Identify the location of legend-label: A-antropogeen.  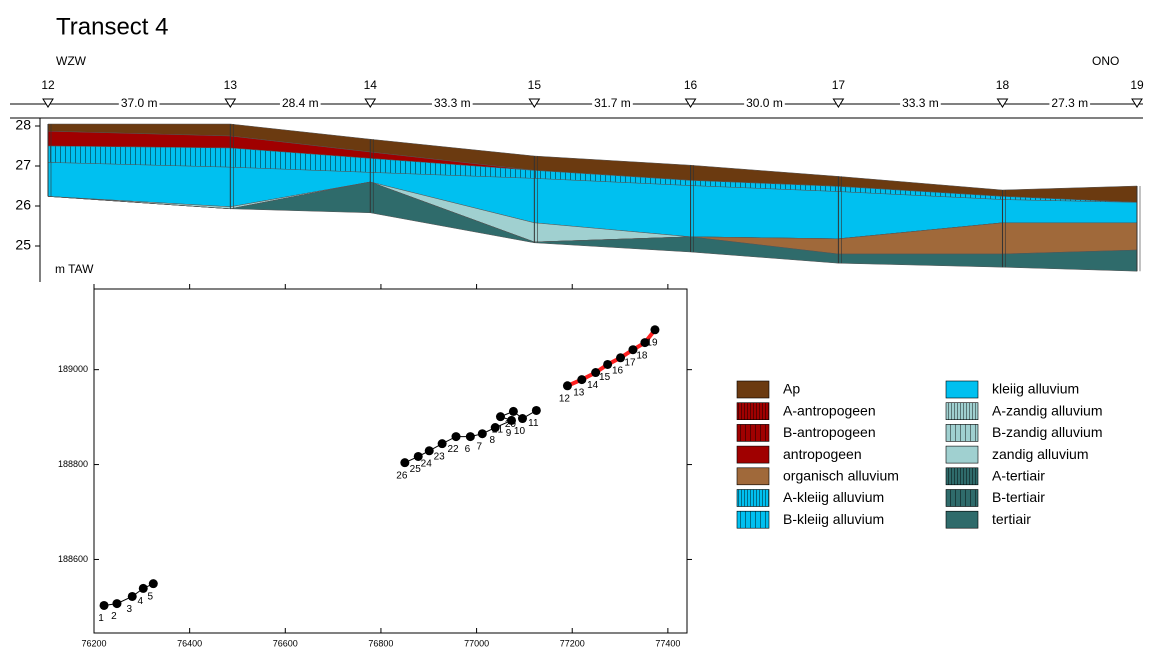
(829, 410).